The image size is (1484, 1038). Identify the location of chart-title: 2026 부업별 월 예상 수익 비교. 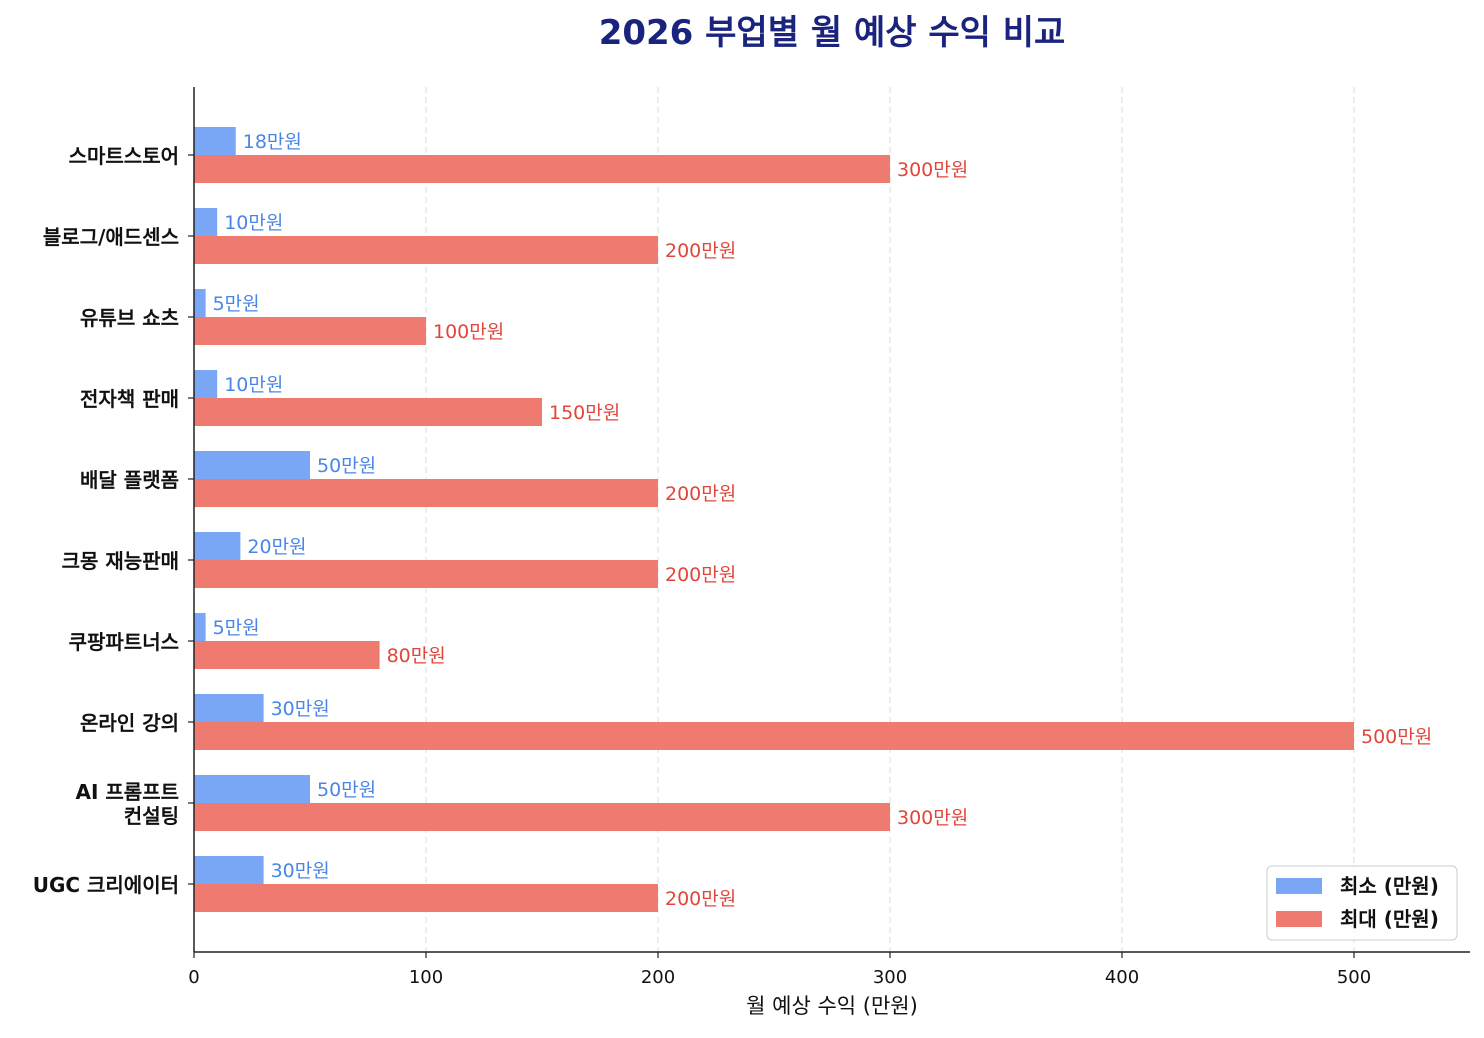
(832, 33).